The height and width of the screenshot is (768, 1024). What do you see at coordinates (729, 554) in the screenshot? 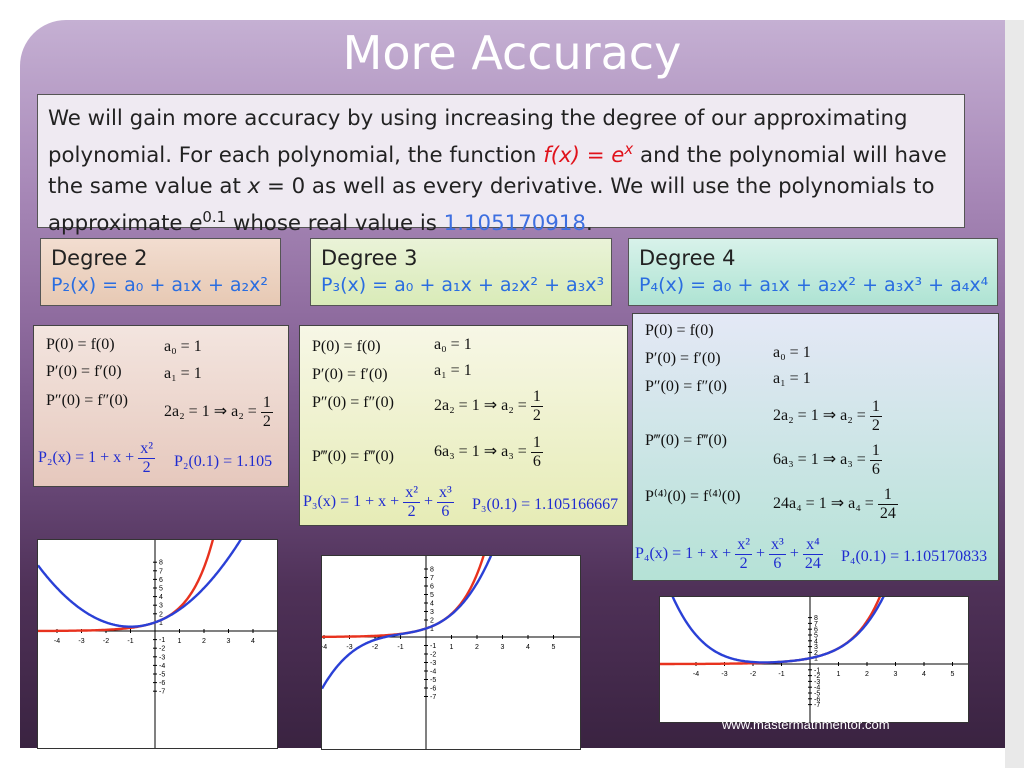
I see `poly-p4: P₄(x) = 1 + x + x² 2 + x³ 6 + x⁴ 24` at bounding box center [729, 554].